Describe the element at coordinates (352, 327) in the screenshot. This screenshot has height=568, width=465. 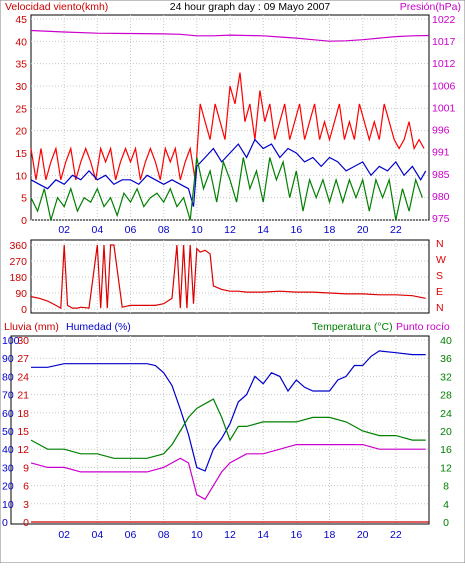
I see `temperature-axis-label: Temperatura (°C)` at that location.